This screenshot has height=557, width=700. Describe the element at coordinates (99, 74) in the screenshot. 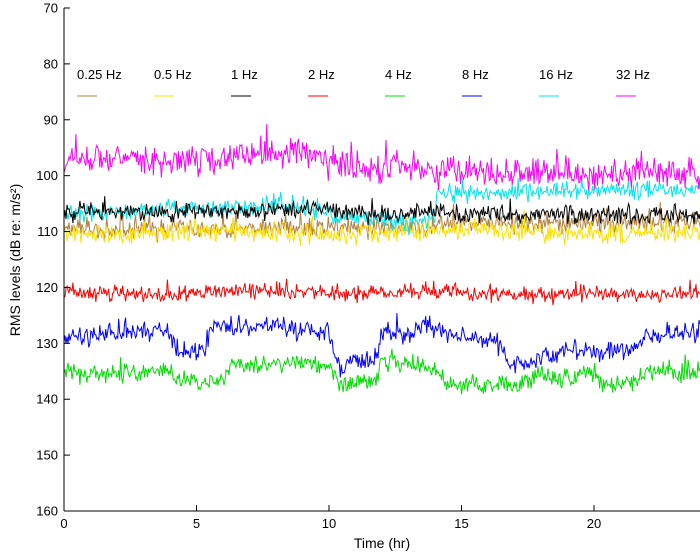

I see `legend-label: 0.25 Hz` at that location.